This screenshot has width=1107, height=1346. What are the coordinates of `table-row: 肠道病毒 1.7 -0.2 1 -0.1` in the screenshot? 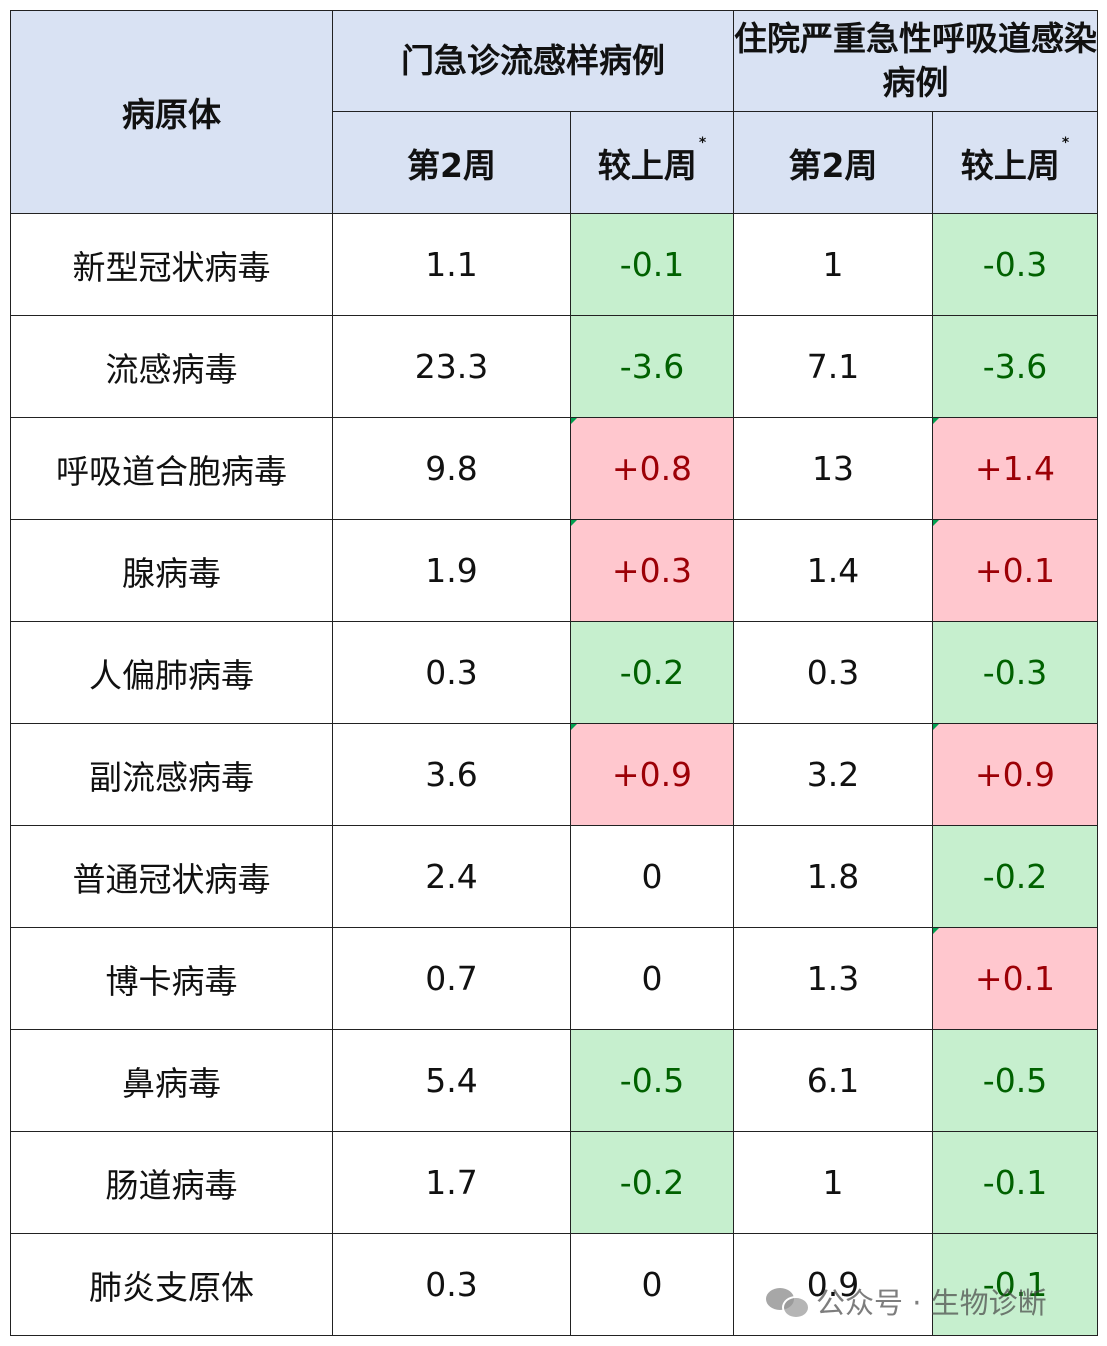 It's located at (554, 1182).